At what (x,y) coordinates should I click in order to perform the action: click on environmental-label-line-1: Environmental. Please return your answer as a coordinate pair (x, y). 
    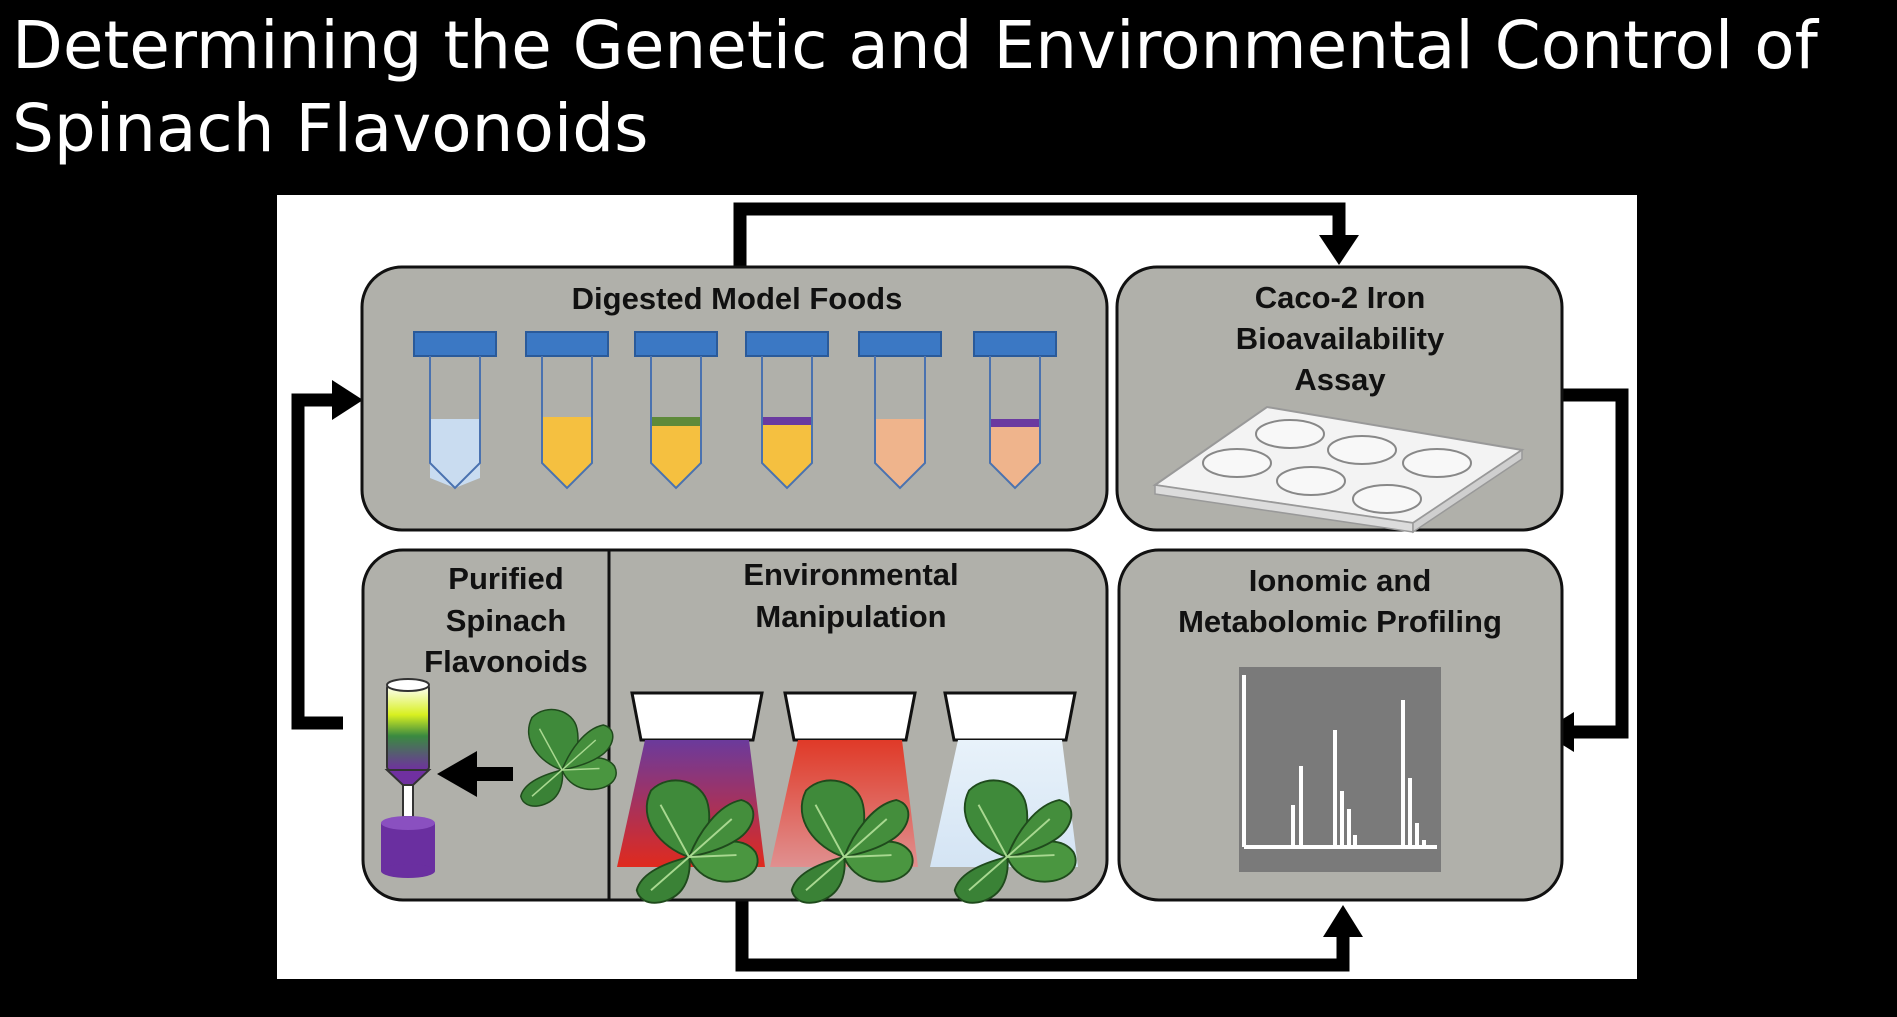
    Looking at the image, I should click on (850, 574).